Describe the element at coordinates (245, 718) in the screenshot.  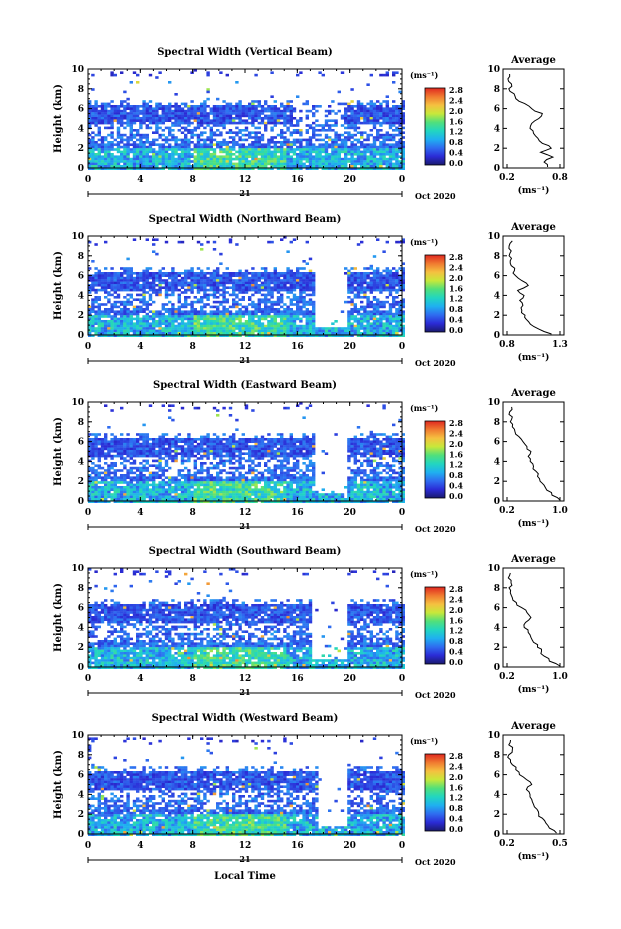
I see `panel-title: Spectral Width (Westward Beam)` at that location.